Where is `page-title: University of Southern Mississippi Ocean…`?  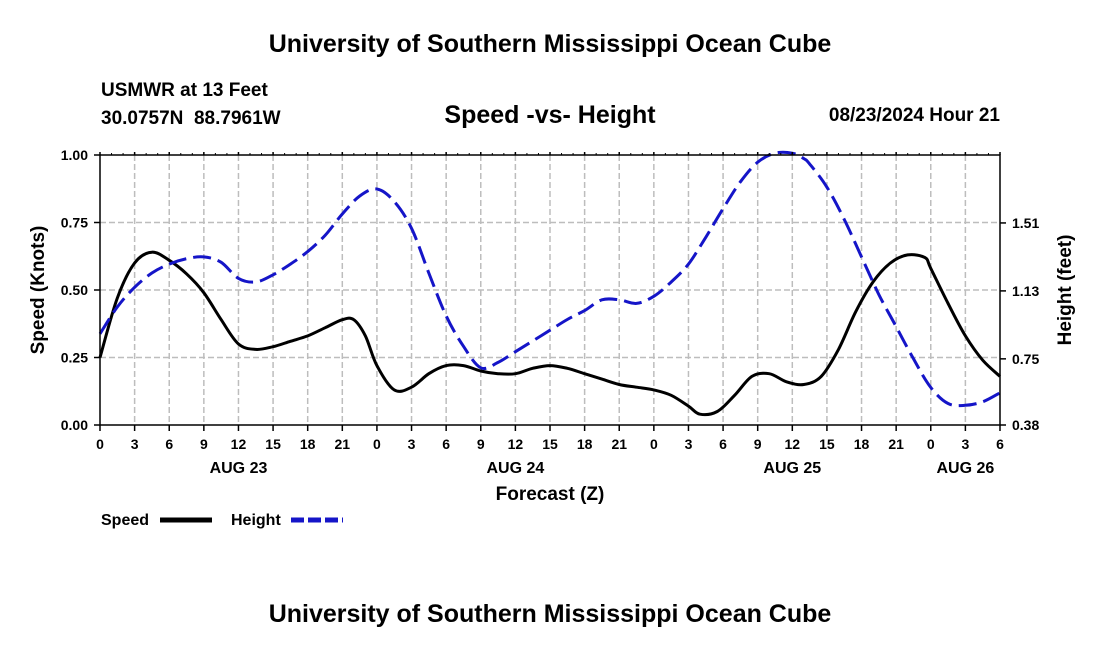 page-title: University of Southern Mississippi Ocean… is located at coordinates (550, 44).